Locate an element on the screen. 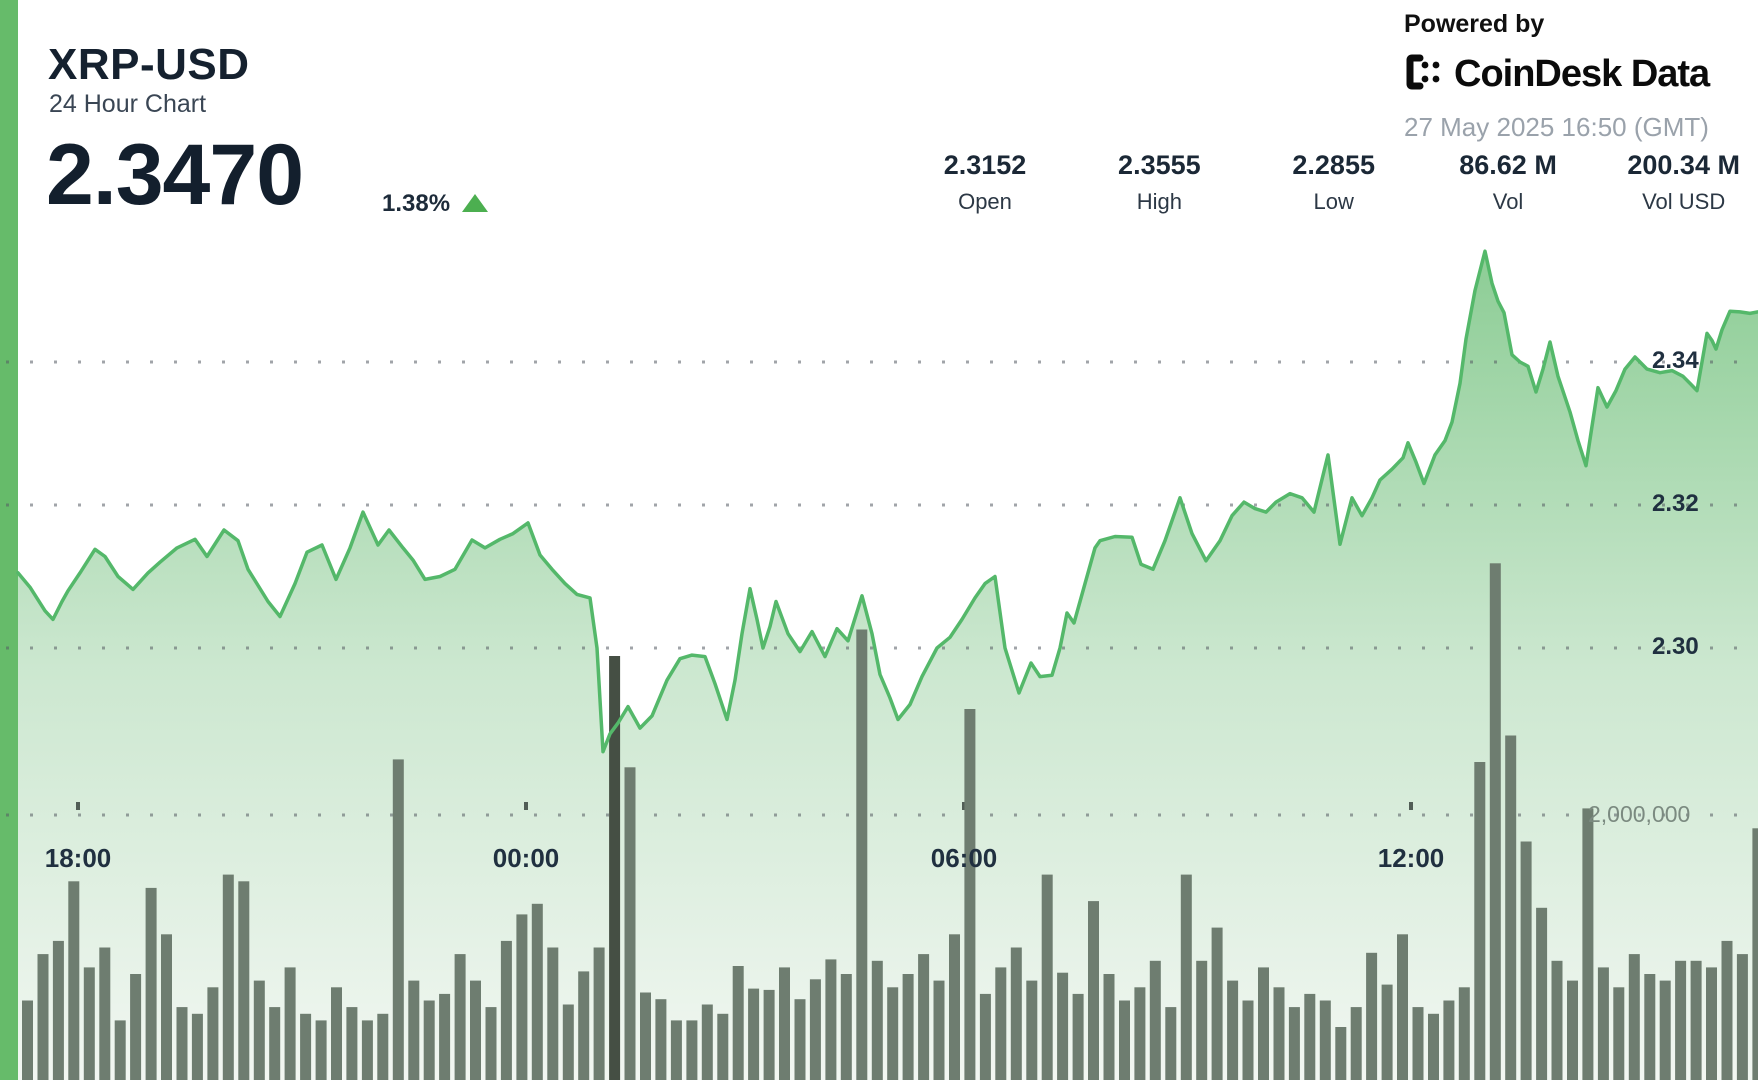 The image size is (1758, 1080). powered-by-label: Powered by is located at coordinates (1474, 24).